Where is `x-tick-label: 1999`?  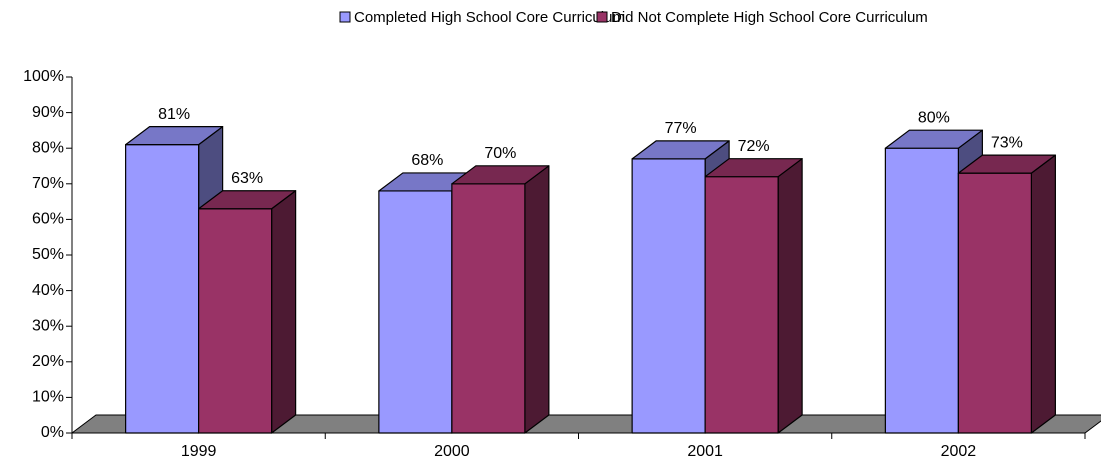
x-tick-label: 1999 is located at coordinates (199, 451).